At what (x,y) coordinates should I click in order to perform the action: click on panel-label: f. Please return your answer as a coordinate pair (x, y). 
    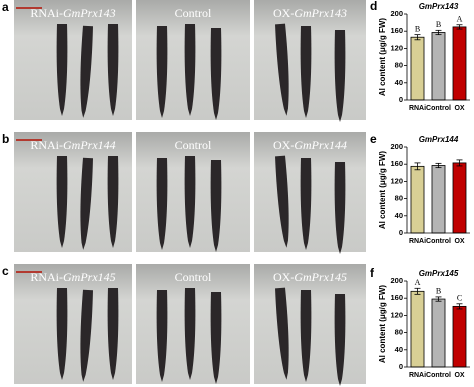
    Looking at the image, I should click on (372, 273).